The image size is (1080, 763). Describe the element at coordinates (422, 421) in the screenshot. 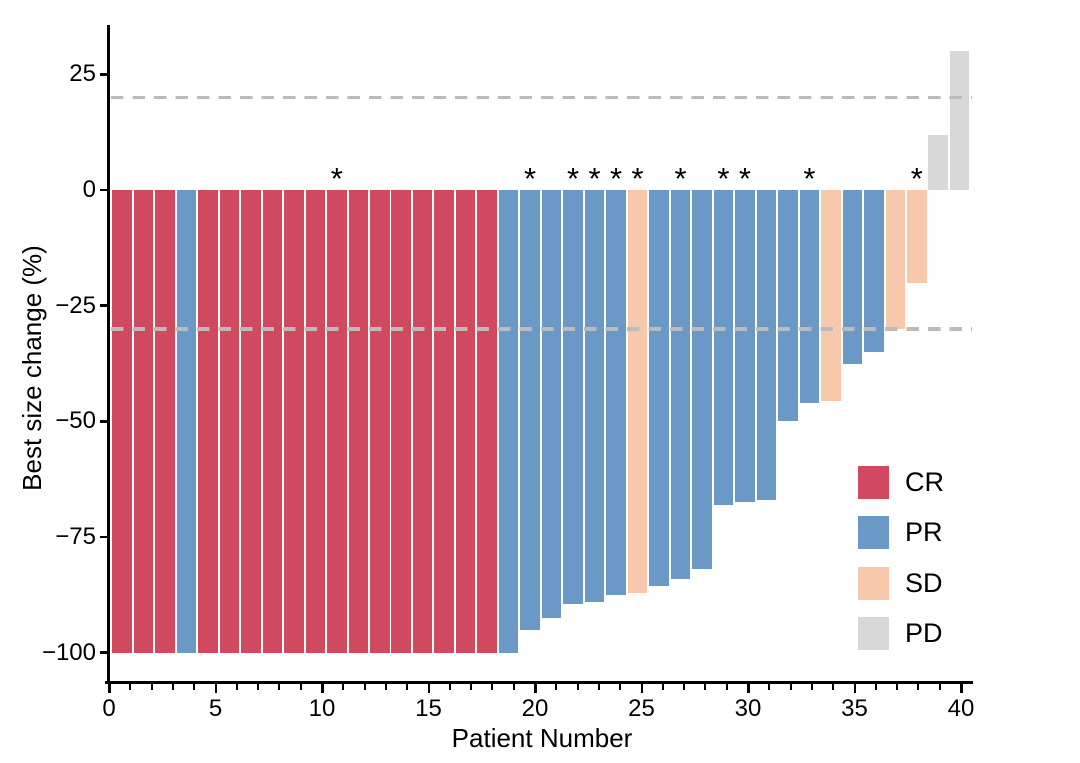

I see `bar-patient-15-CR` at that location.